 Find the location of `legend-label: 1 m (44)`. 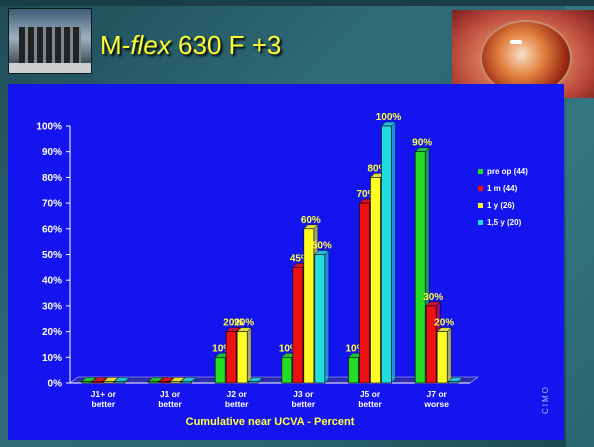

legend-label: 1 m (44) is located at coordinates (502, 188).